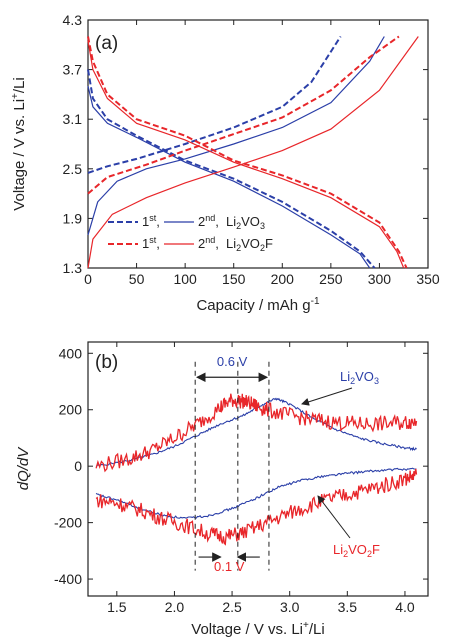  Describe the element at coordinates (208, 221) in the screenshot. I see `legend-li2vo3-cycle2-label: 2nd,` at that location.